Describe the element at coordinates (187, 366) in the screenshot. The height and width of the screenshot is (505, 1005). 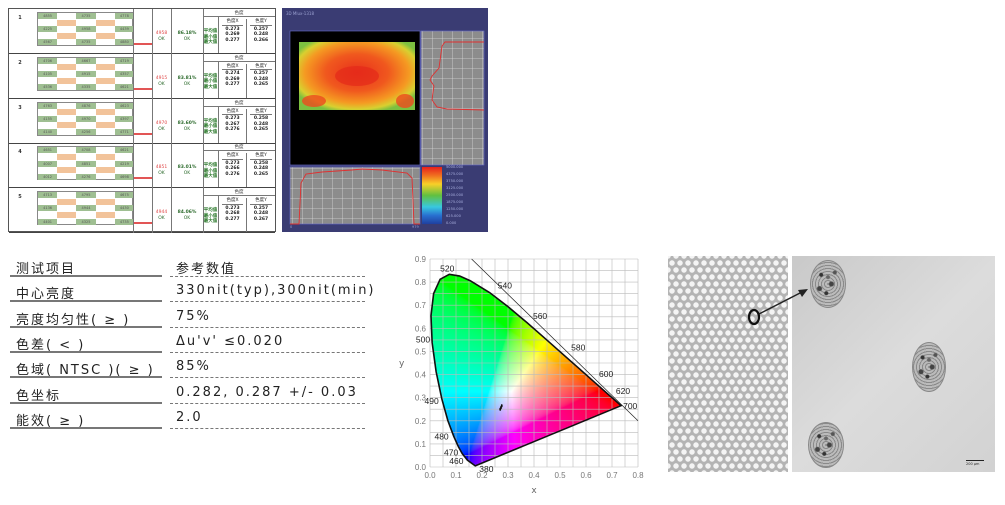
I see `spec-row: 色域( NTSC )( ≥ ) 85%` at that location.